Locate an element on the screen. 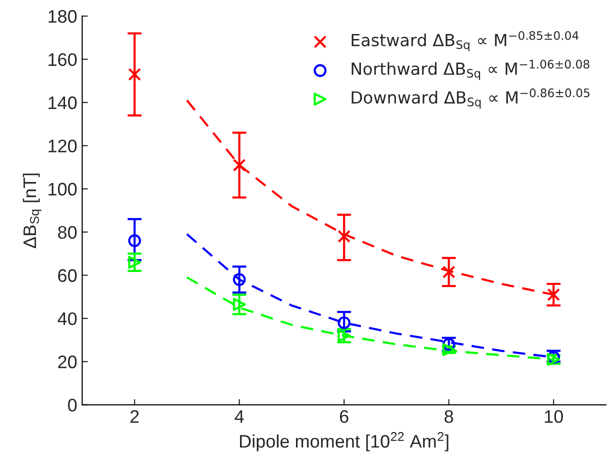 This screenshot has width=609, height=460. legend-label: Eastward ΔB$_{Sq}$ ∝ M$^{−0.85±0.04}$ is located at coordinates (465, 41).